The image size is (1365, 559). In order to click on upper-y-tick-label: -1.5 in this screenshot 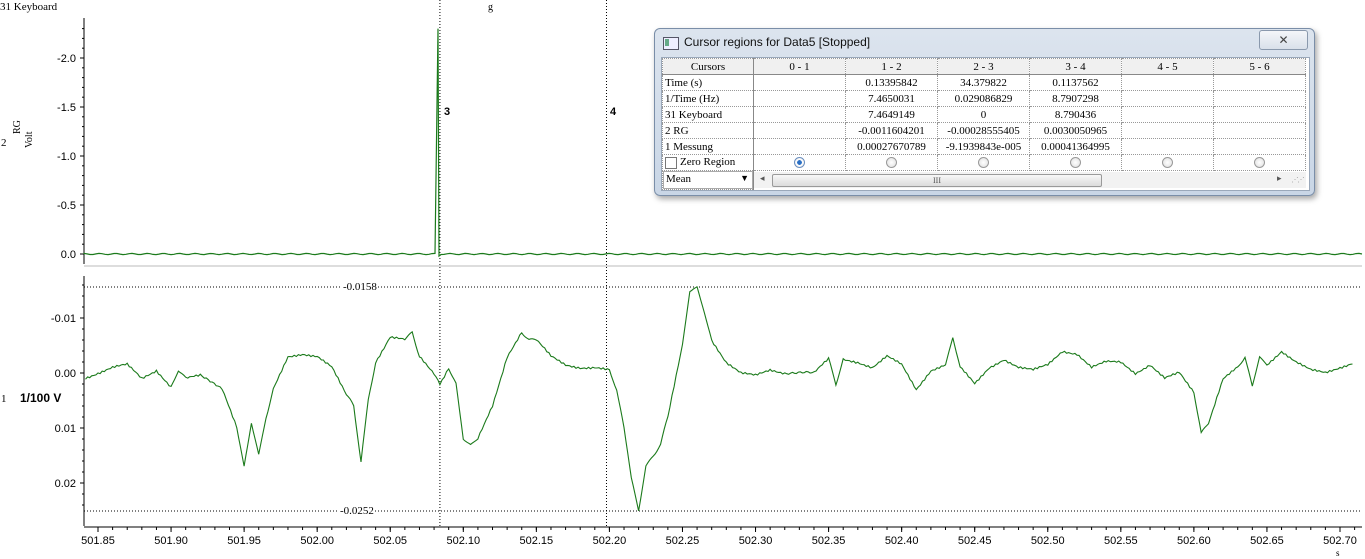, I will do `click(66, 108)`.